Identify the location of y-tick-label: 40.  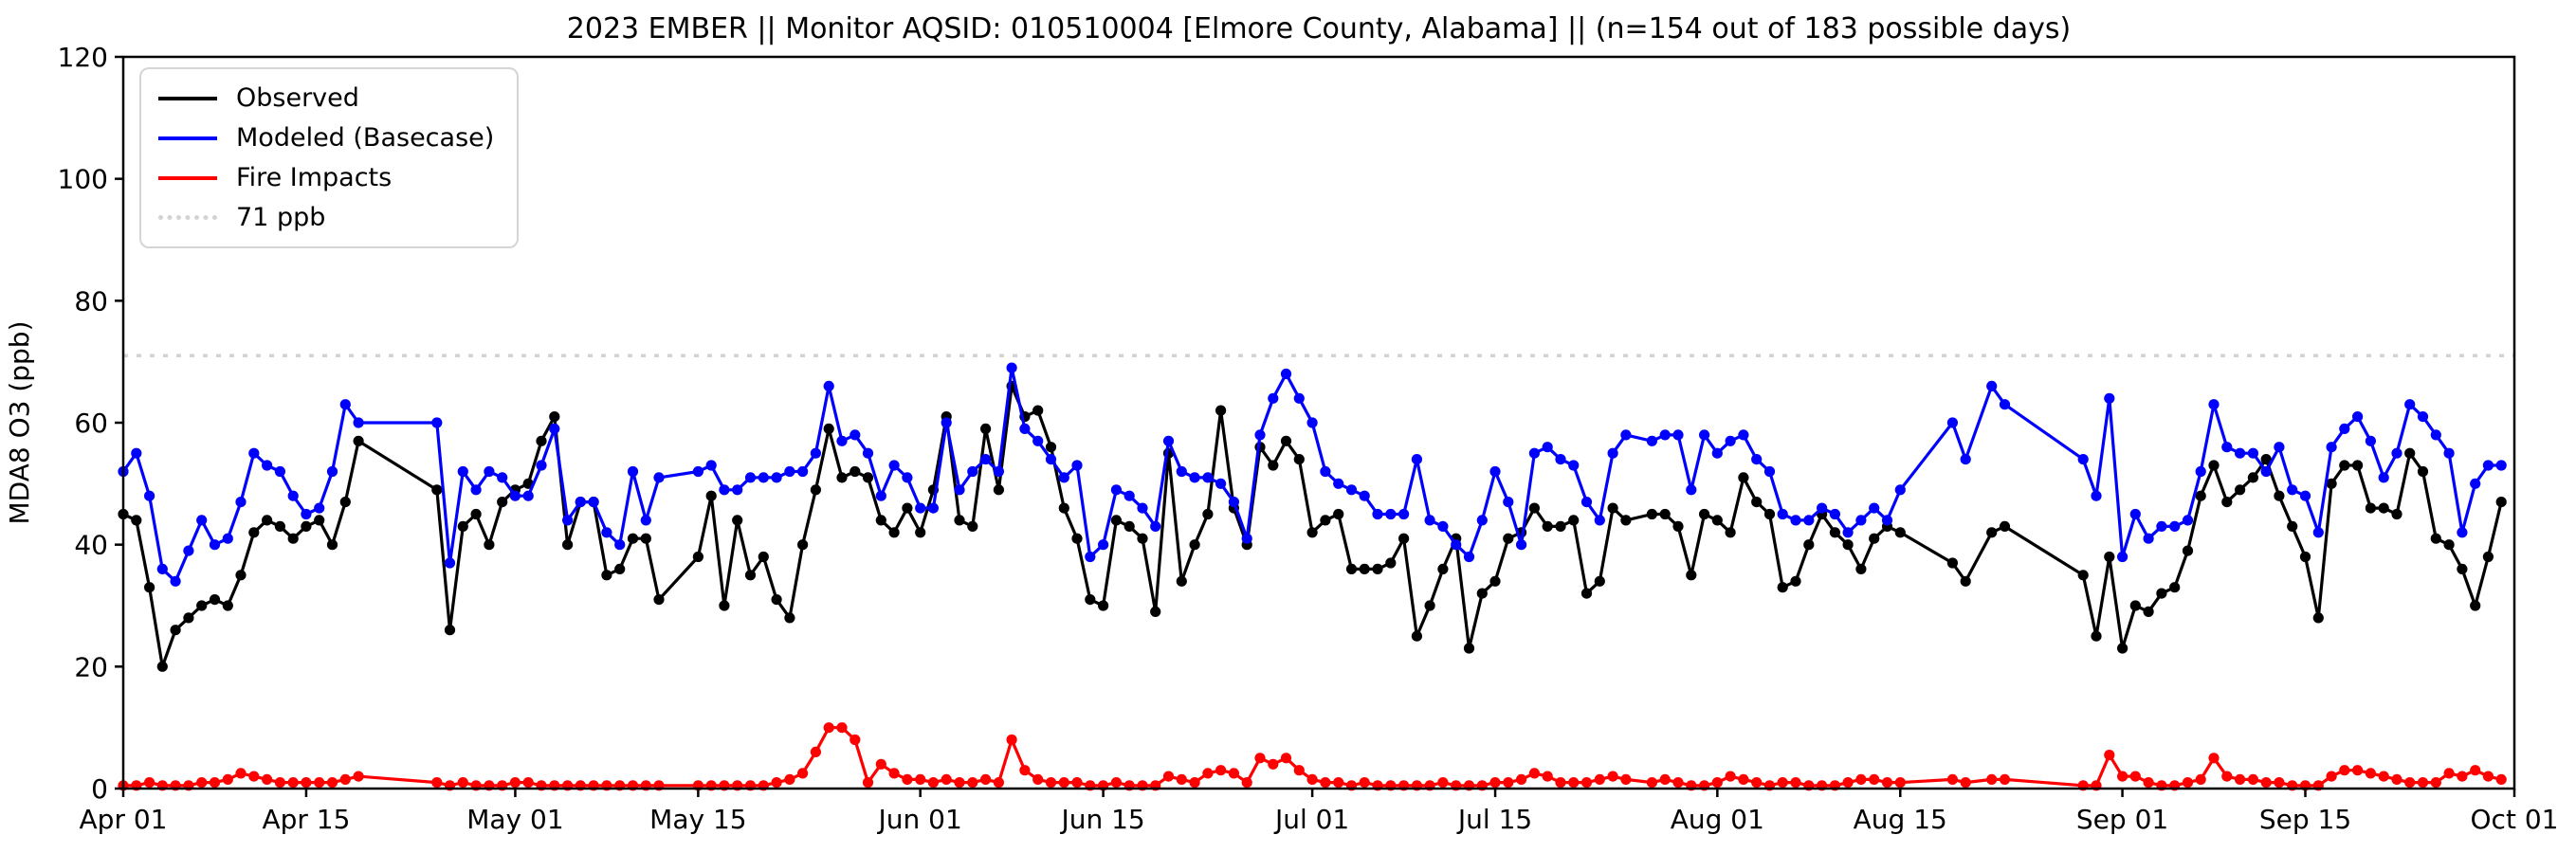
(91, 545).